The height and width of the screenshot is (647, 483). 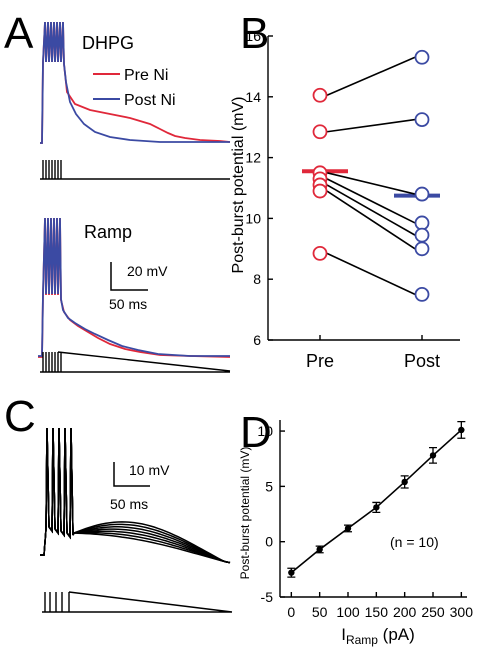 What do you see at coordinates (343, 634) in the screenshot?
I see `panel-d-xlabel-main: I` at bounding box center [343, 634].